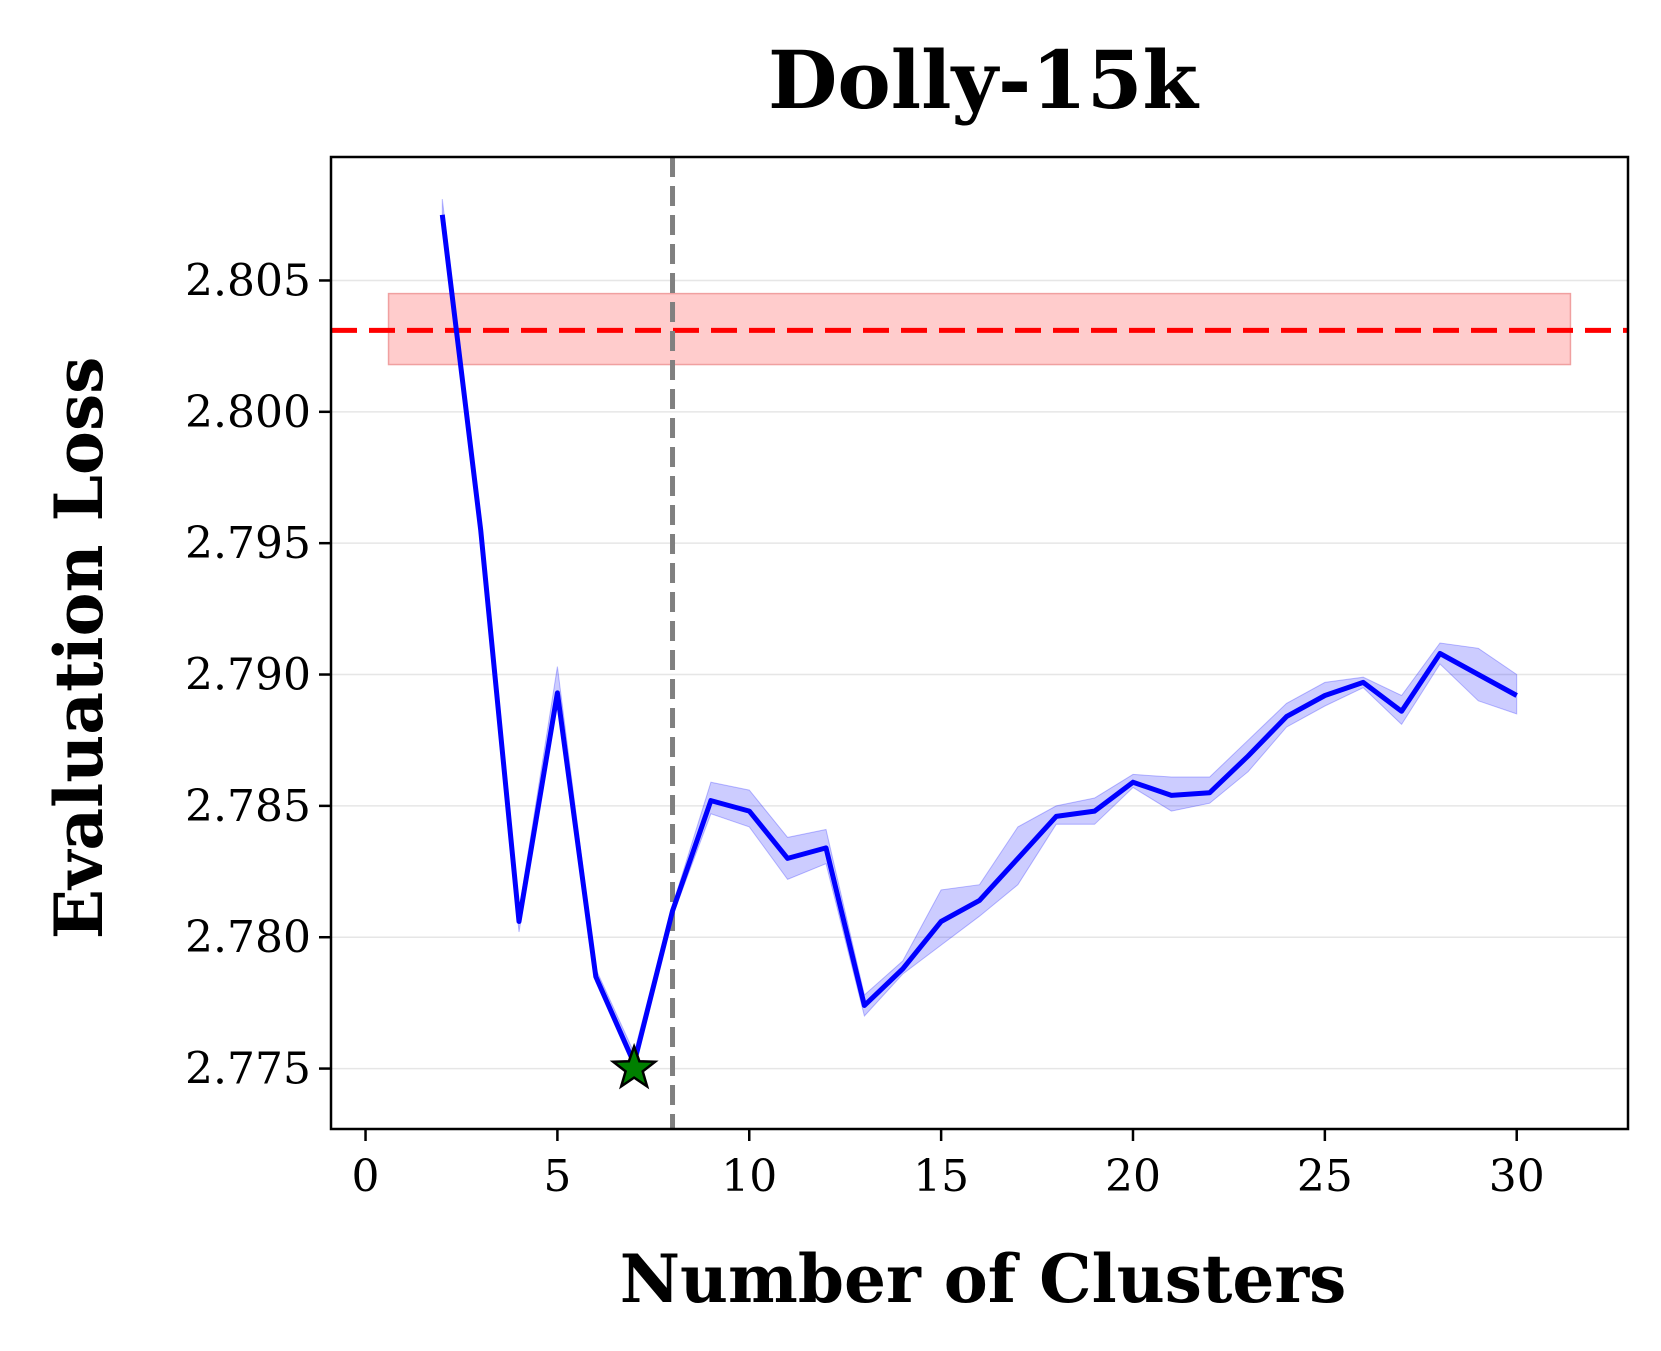 This screenshot has width=1661, height=1351. Describe the element at coordinates (248, 937) in the screenshot. I see `y-tick-label: 2.780` at that location.